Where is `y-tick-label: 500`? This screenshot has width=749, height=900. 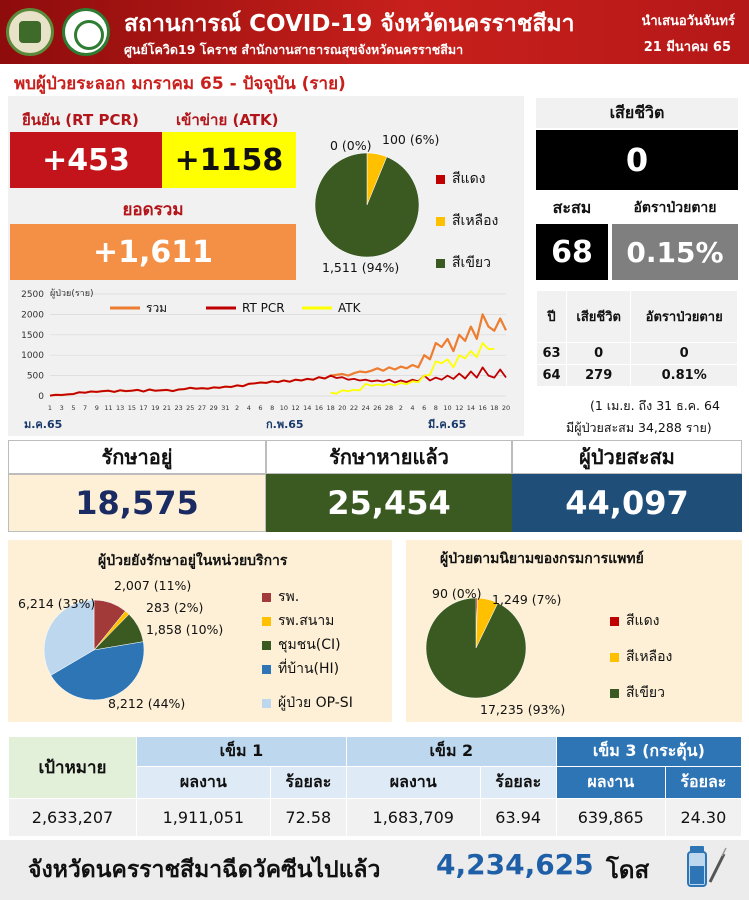
y-tick-label: 500 is located at coordinates (35, 377).